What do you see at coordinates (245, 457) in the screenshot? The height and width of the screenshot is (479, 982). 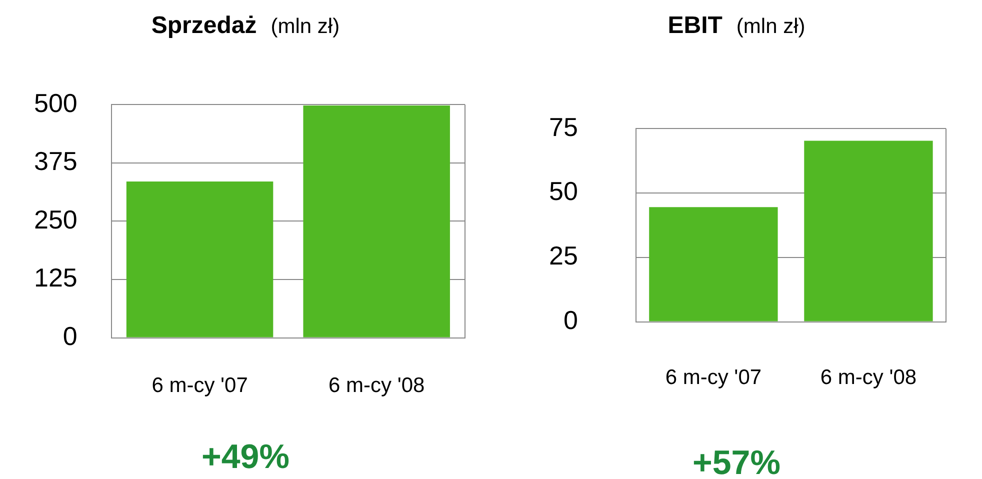 I see `text: +49%` at bounding box center [245, 457].